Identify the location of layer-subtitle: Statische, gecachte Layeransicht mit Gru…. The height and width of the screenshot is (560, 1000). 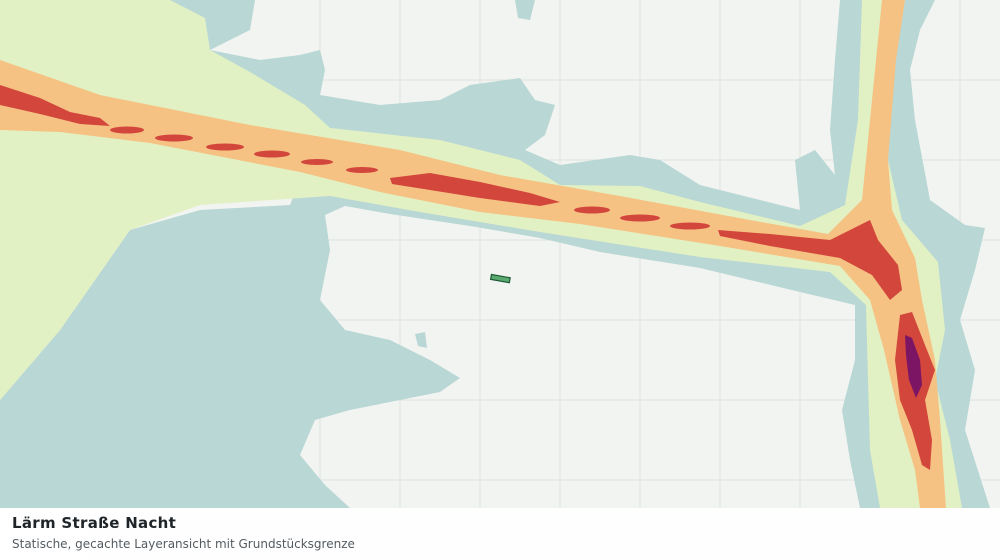
(183, 544).